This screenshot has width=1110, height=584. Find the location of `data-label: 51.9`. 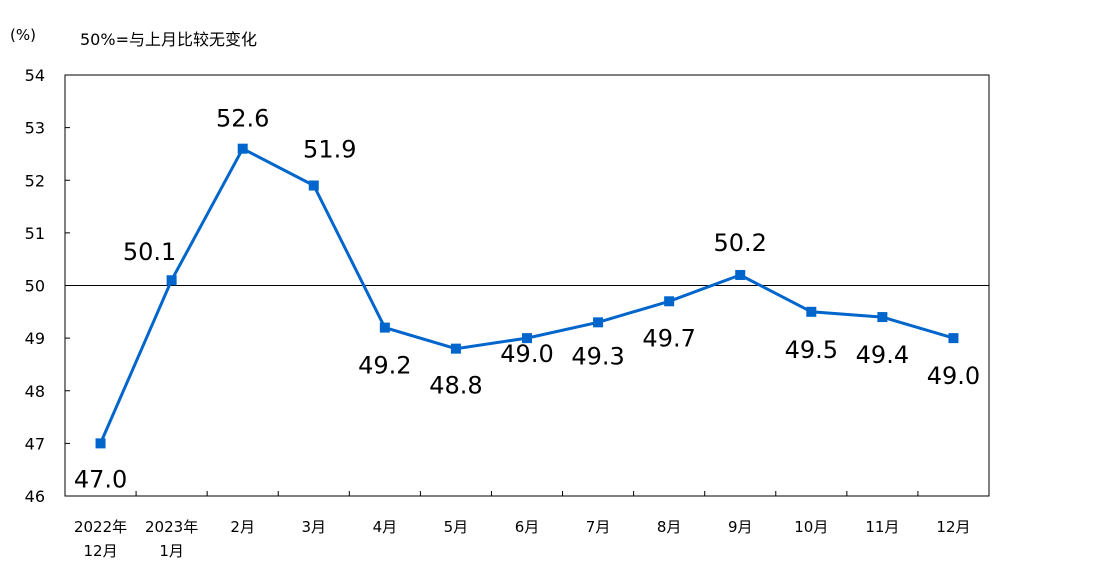

data-label: 51.9 is located at coordinates (329, 150).